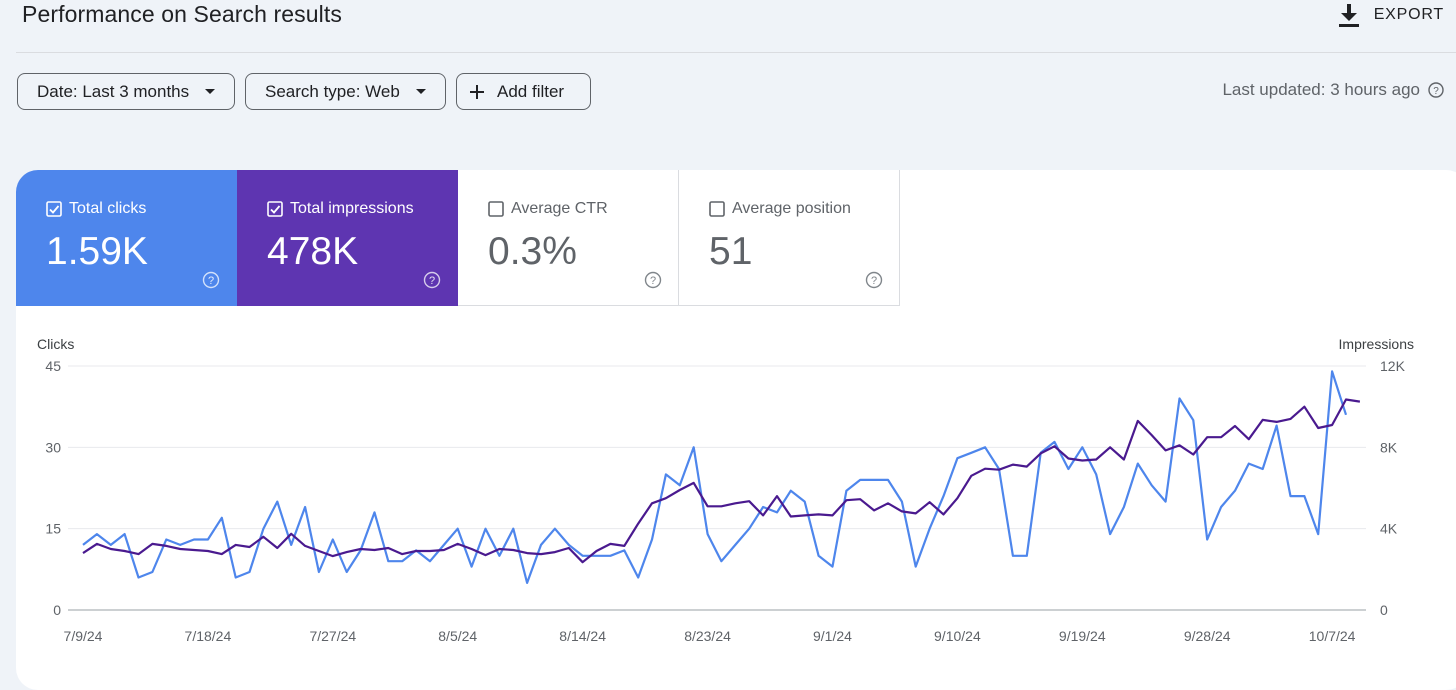 The width and height of the screenshot is (1456, 690). Describe the element at coordinates (208, 636) in the screenshot. I see `x-axis-tick: 7/18/24` at that location.